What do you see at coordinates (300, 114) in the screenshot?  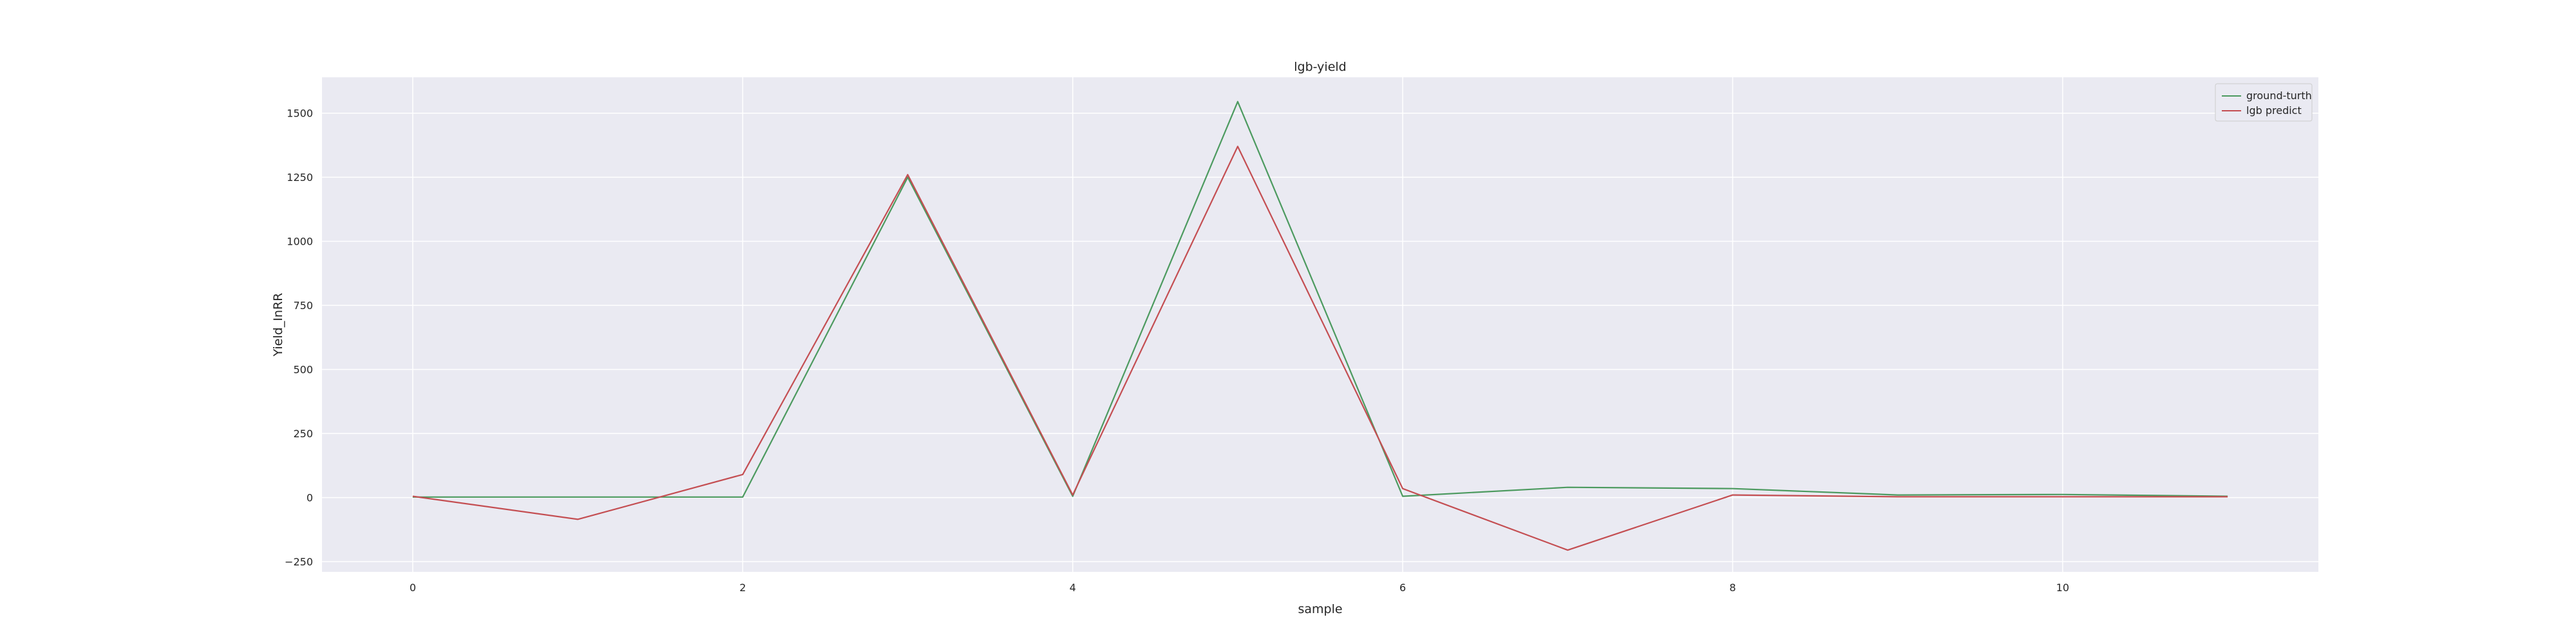 I see `y-tick-label: 1500` at bounding box center [300, 114].